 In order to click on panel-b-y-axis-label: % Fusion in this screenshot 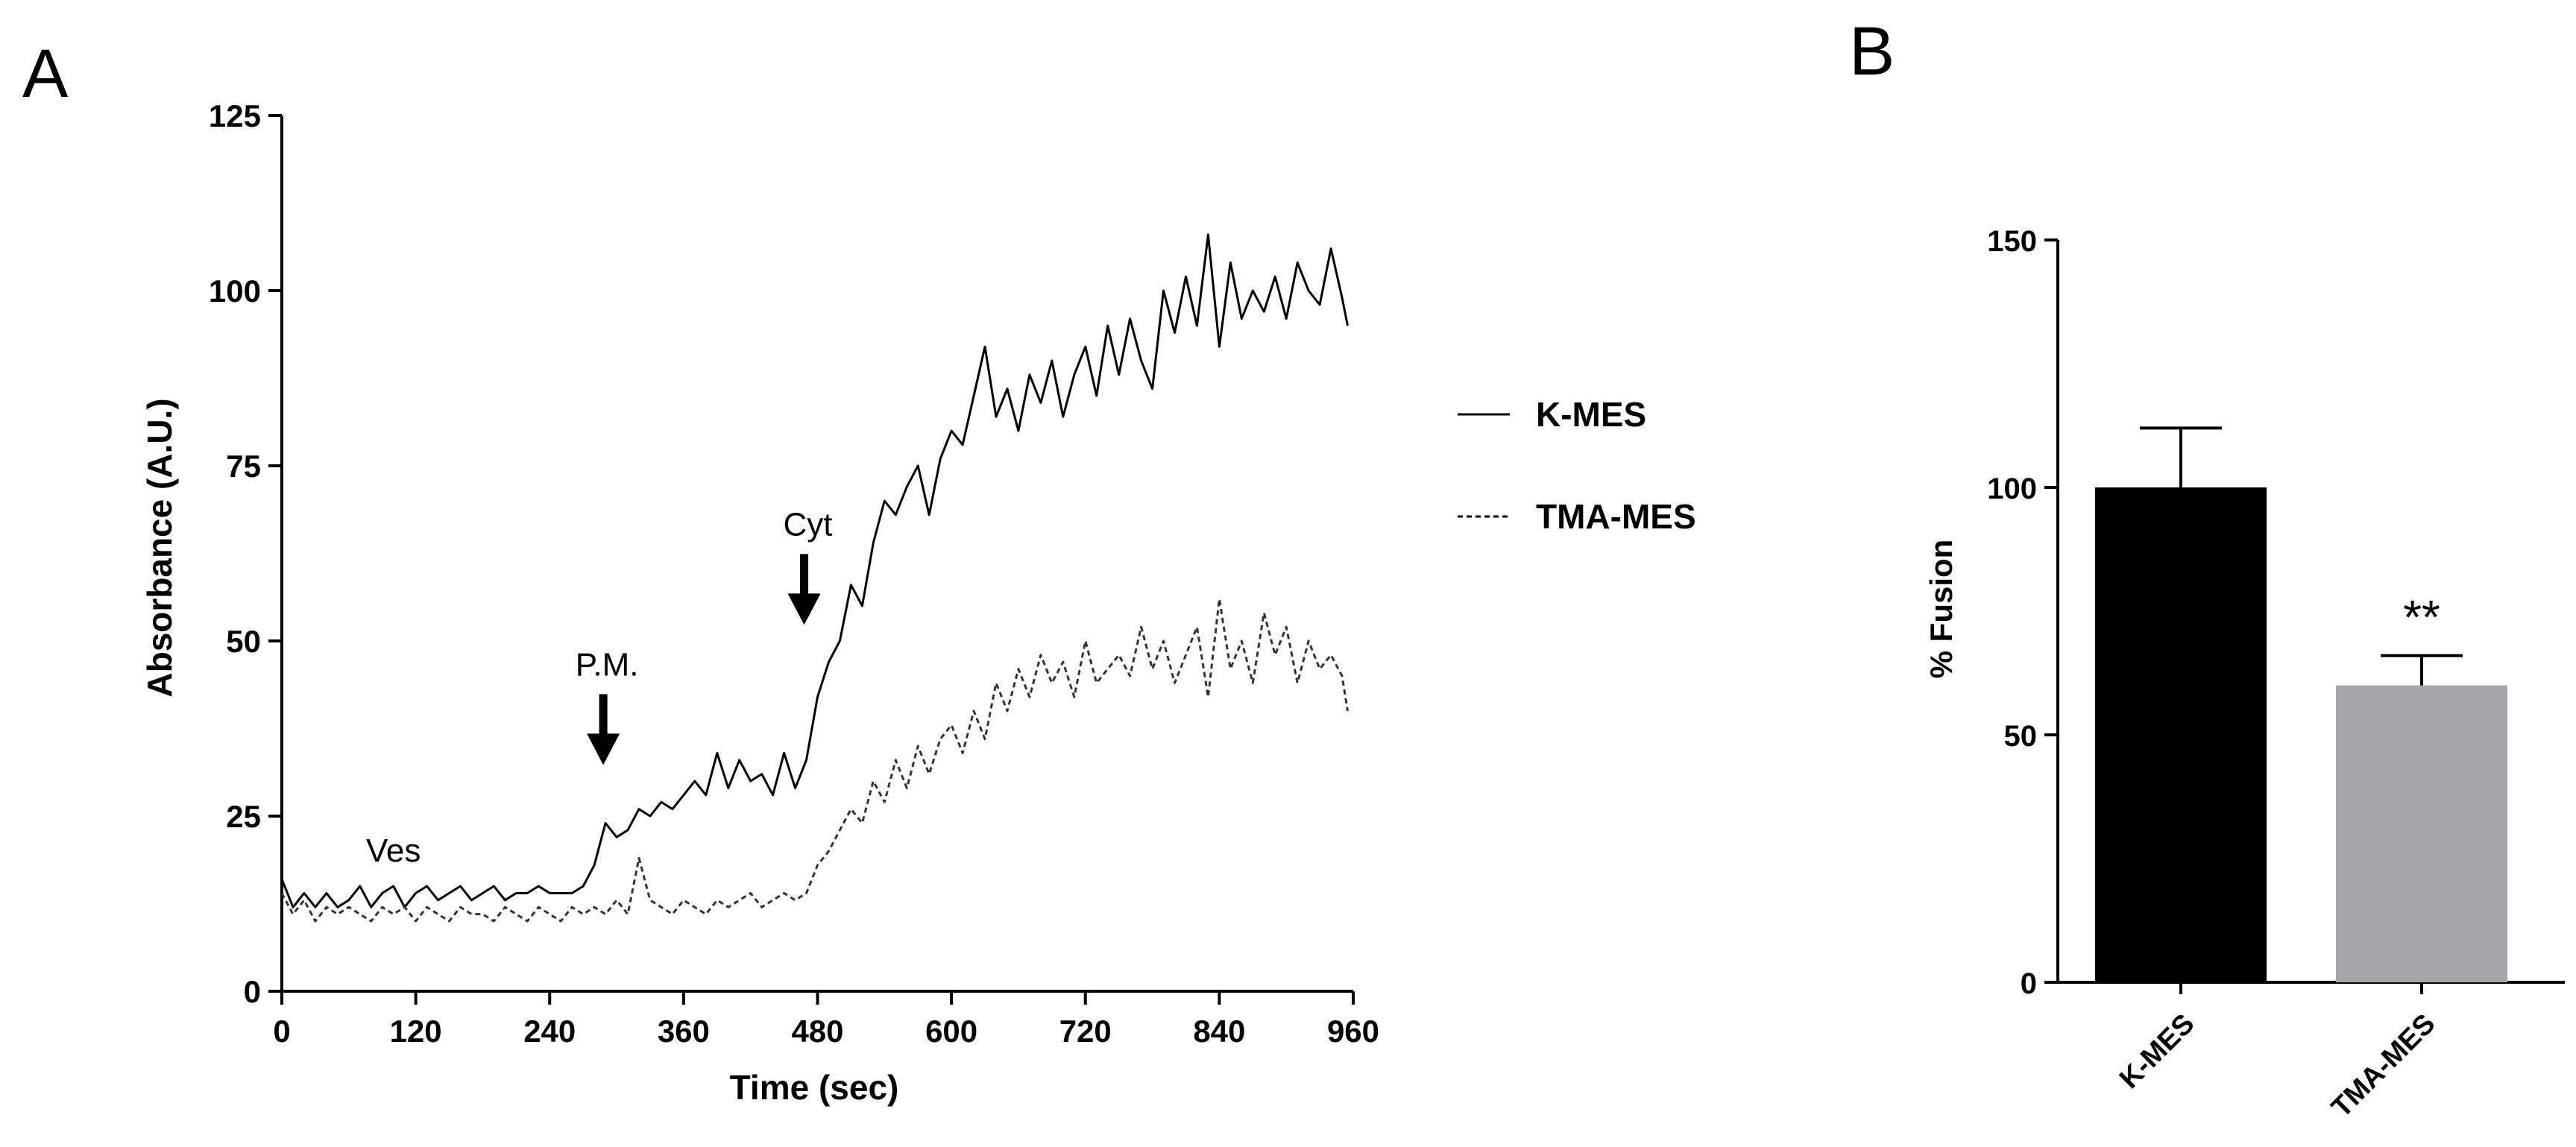, I will do `click(1941, 609)`.